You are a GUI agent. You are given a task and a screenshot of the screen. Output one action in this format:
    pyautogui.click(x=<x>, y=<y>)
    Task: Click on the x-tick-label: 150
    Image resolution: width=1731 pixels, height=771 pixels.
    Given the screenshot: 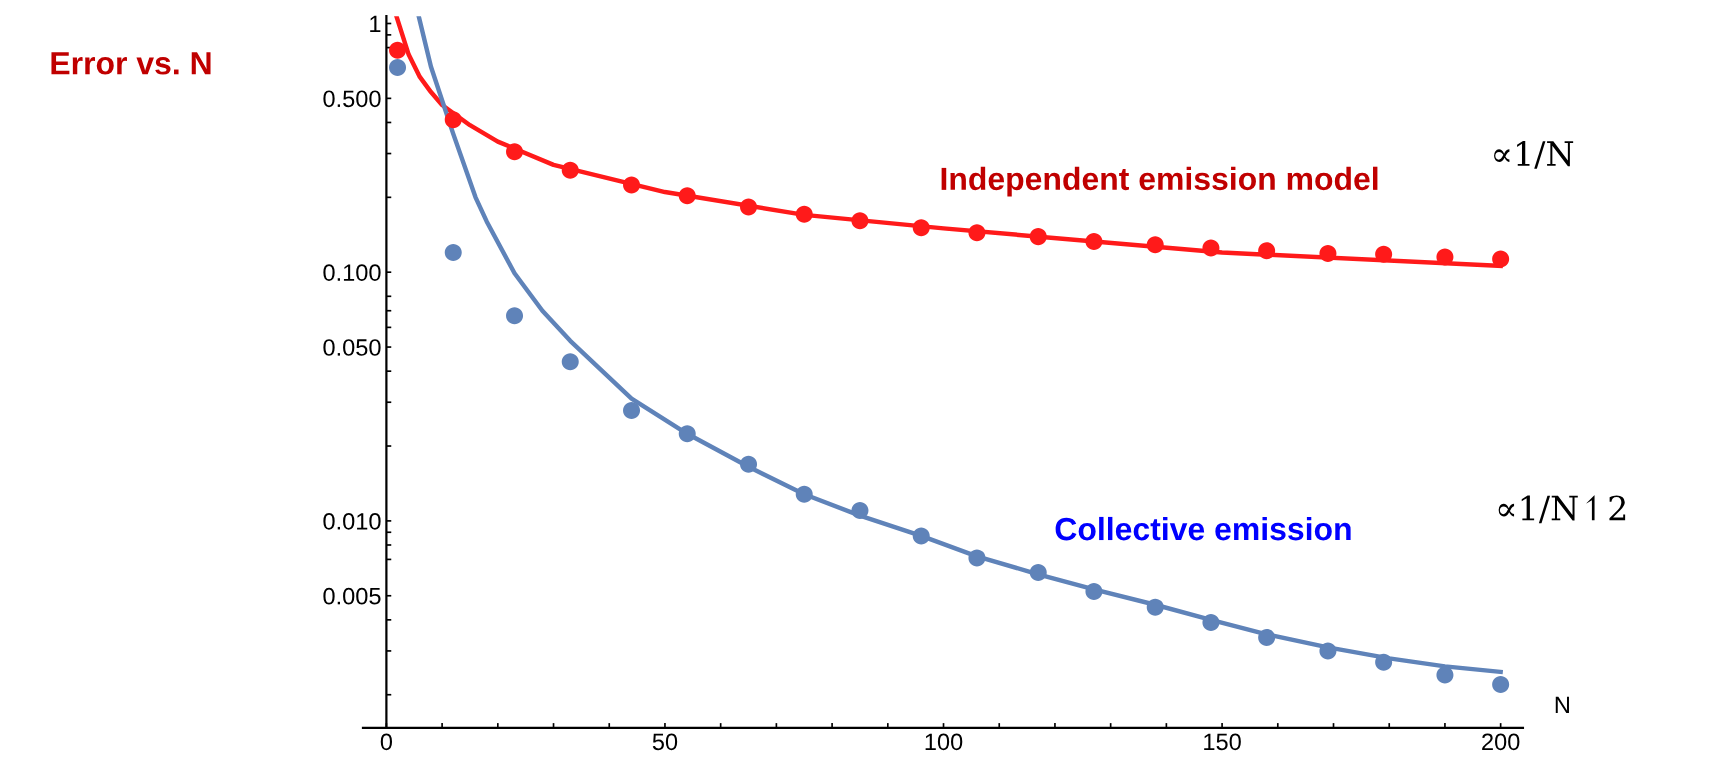 What is the action you would take?
    pyautogui.click(x=1222, y=742)
    